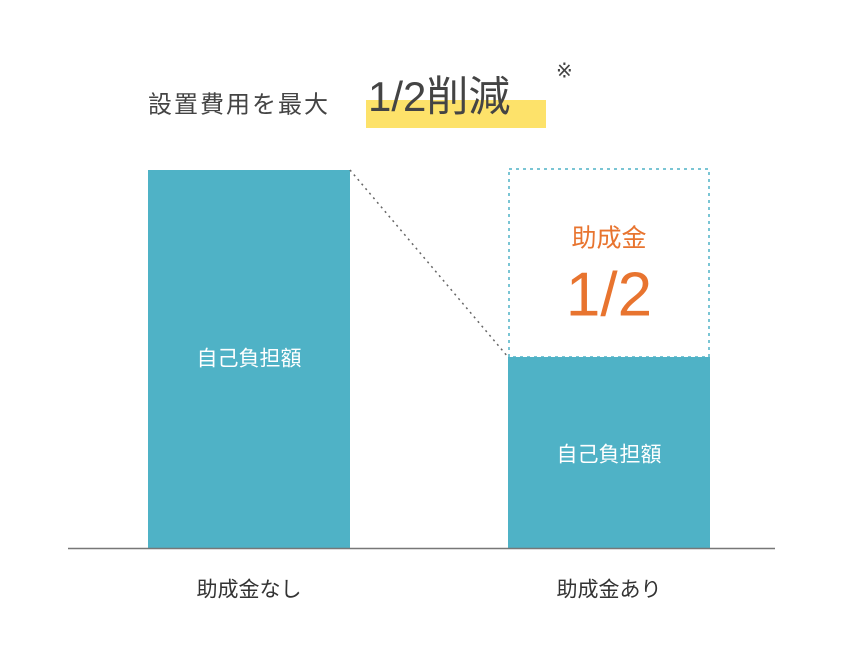 The height and width of the screenshot is (658, 856). I want to click on subsidy-amount: 1/2, so click(609, 294).